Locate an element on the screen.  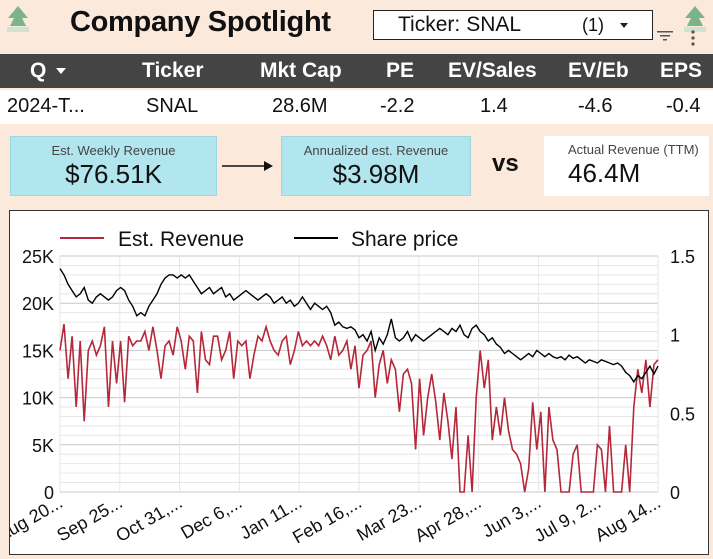
column-header-ev-eb: EV/Eb is located at coordinates (598, 70).